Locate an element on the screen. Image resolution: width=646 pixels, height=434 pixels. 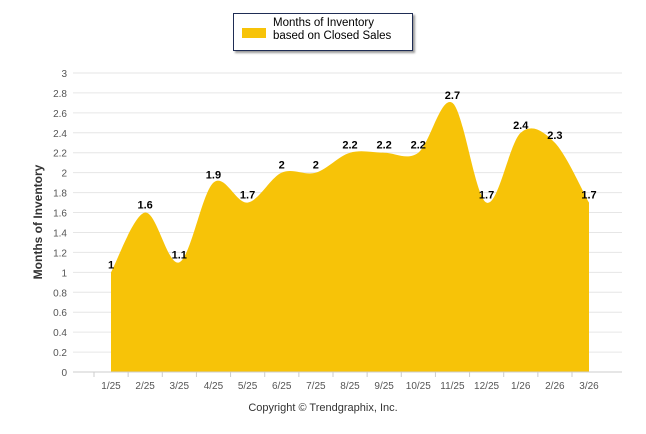
data-label: 1.6 is located at coordinates (144, 206).